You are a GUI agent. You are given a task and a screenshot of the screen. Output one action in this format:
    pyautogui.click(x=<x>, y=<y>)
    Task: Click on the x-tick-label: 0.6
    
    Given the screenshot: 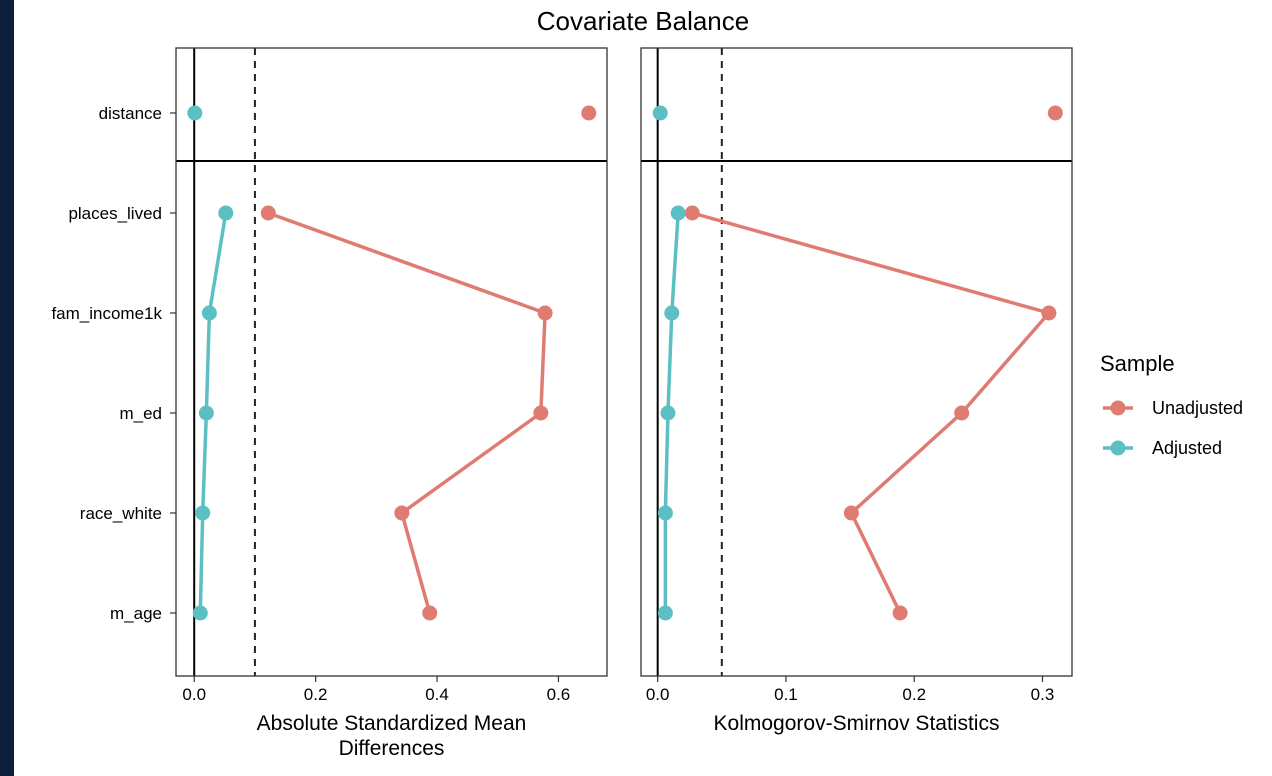 What is the action you would take?
    pyautogui.click(x=559, y=694)
    